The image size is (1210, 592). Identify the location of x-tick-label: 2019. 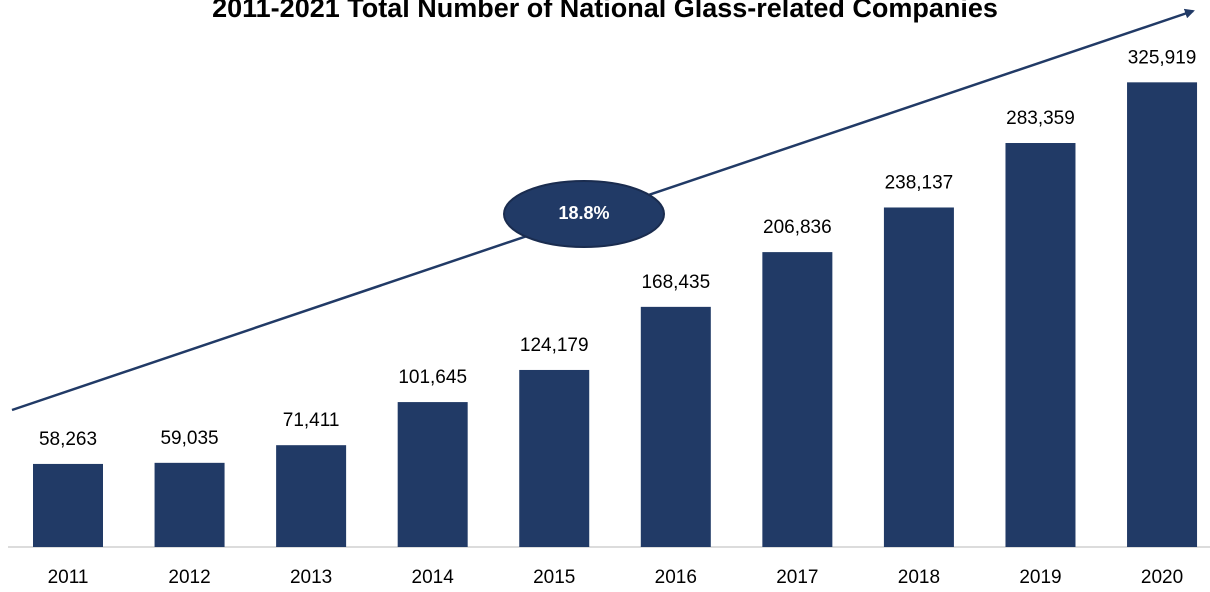
(1040, 577).